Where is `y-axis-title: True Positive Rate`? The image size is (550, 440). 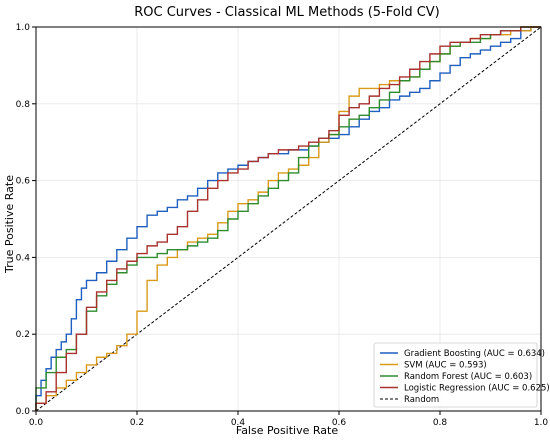
y-axis-title: True Positive Rate is located at coordinates (9, 224).